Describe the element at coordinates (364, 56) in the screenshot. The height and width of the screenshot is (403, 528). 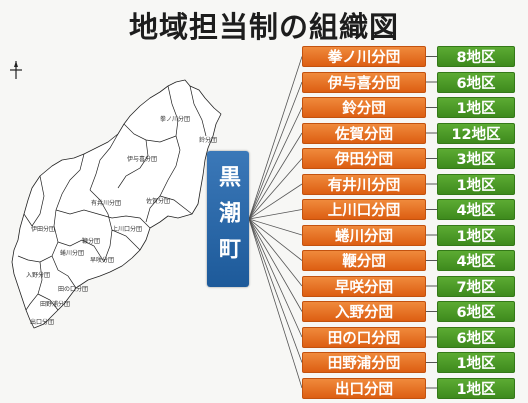
I see `branch-box: 拳ノ川分団` at that location.